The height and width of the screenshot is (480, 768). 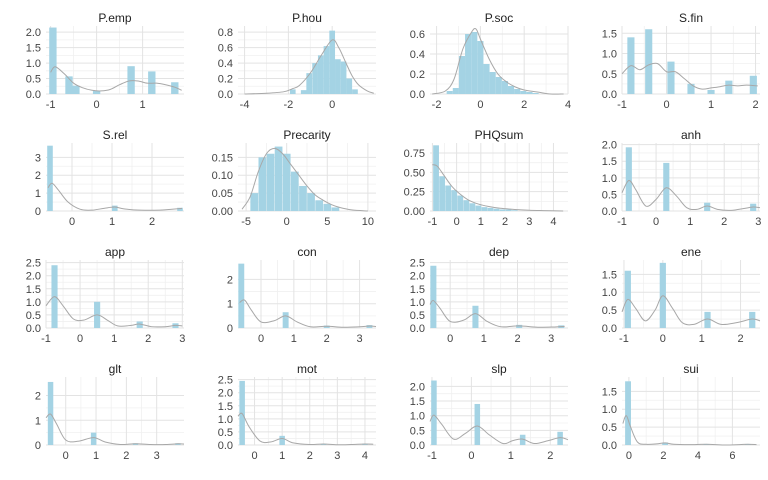 I want to click on panel-title: P.hou, so click(x=307, y=18).